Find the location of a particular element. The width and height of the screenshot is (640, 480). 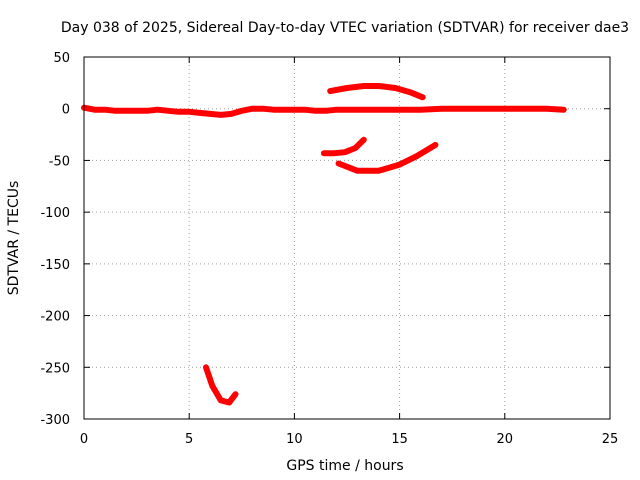

x-tick-label: 20 is located at coordinates (505, 439).